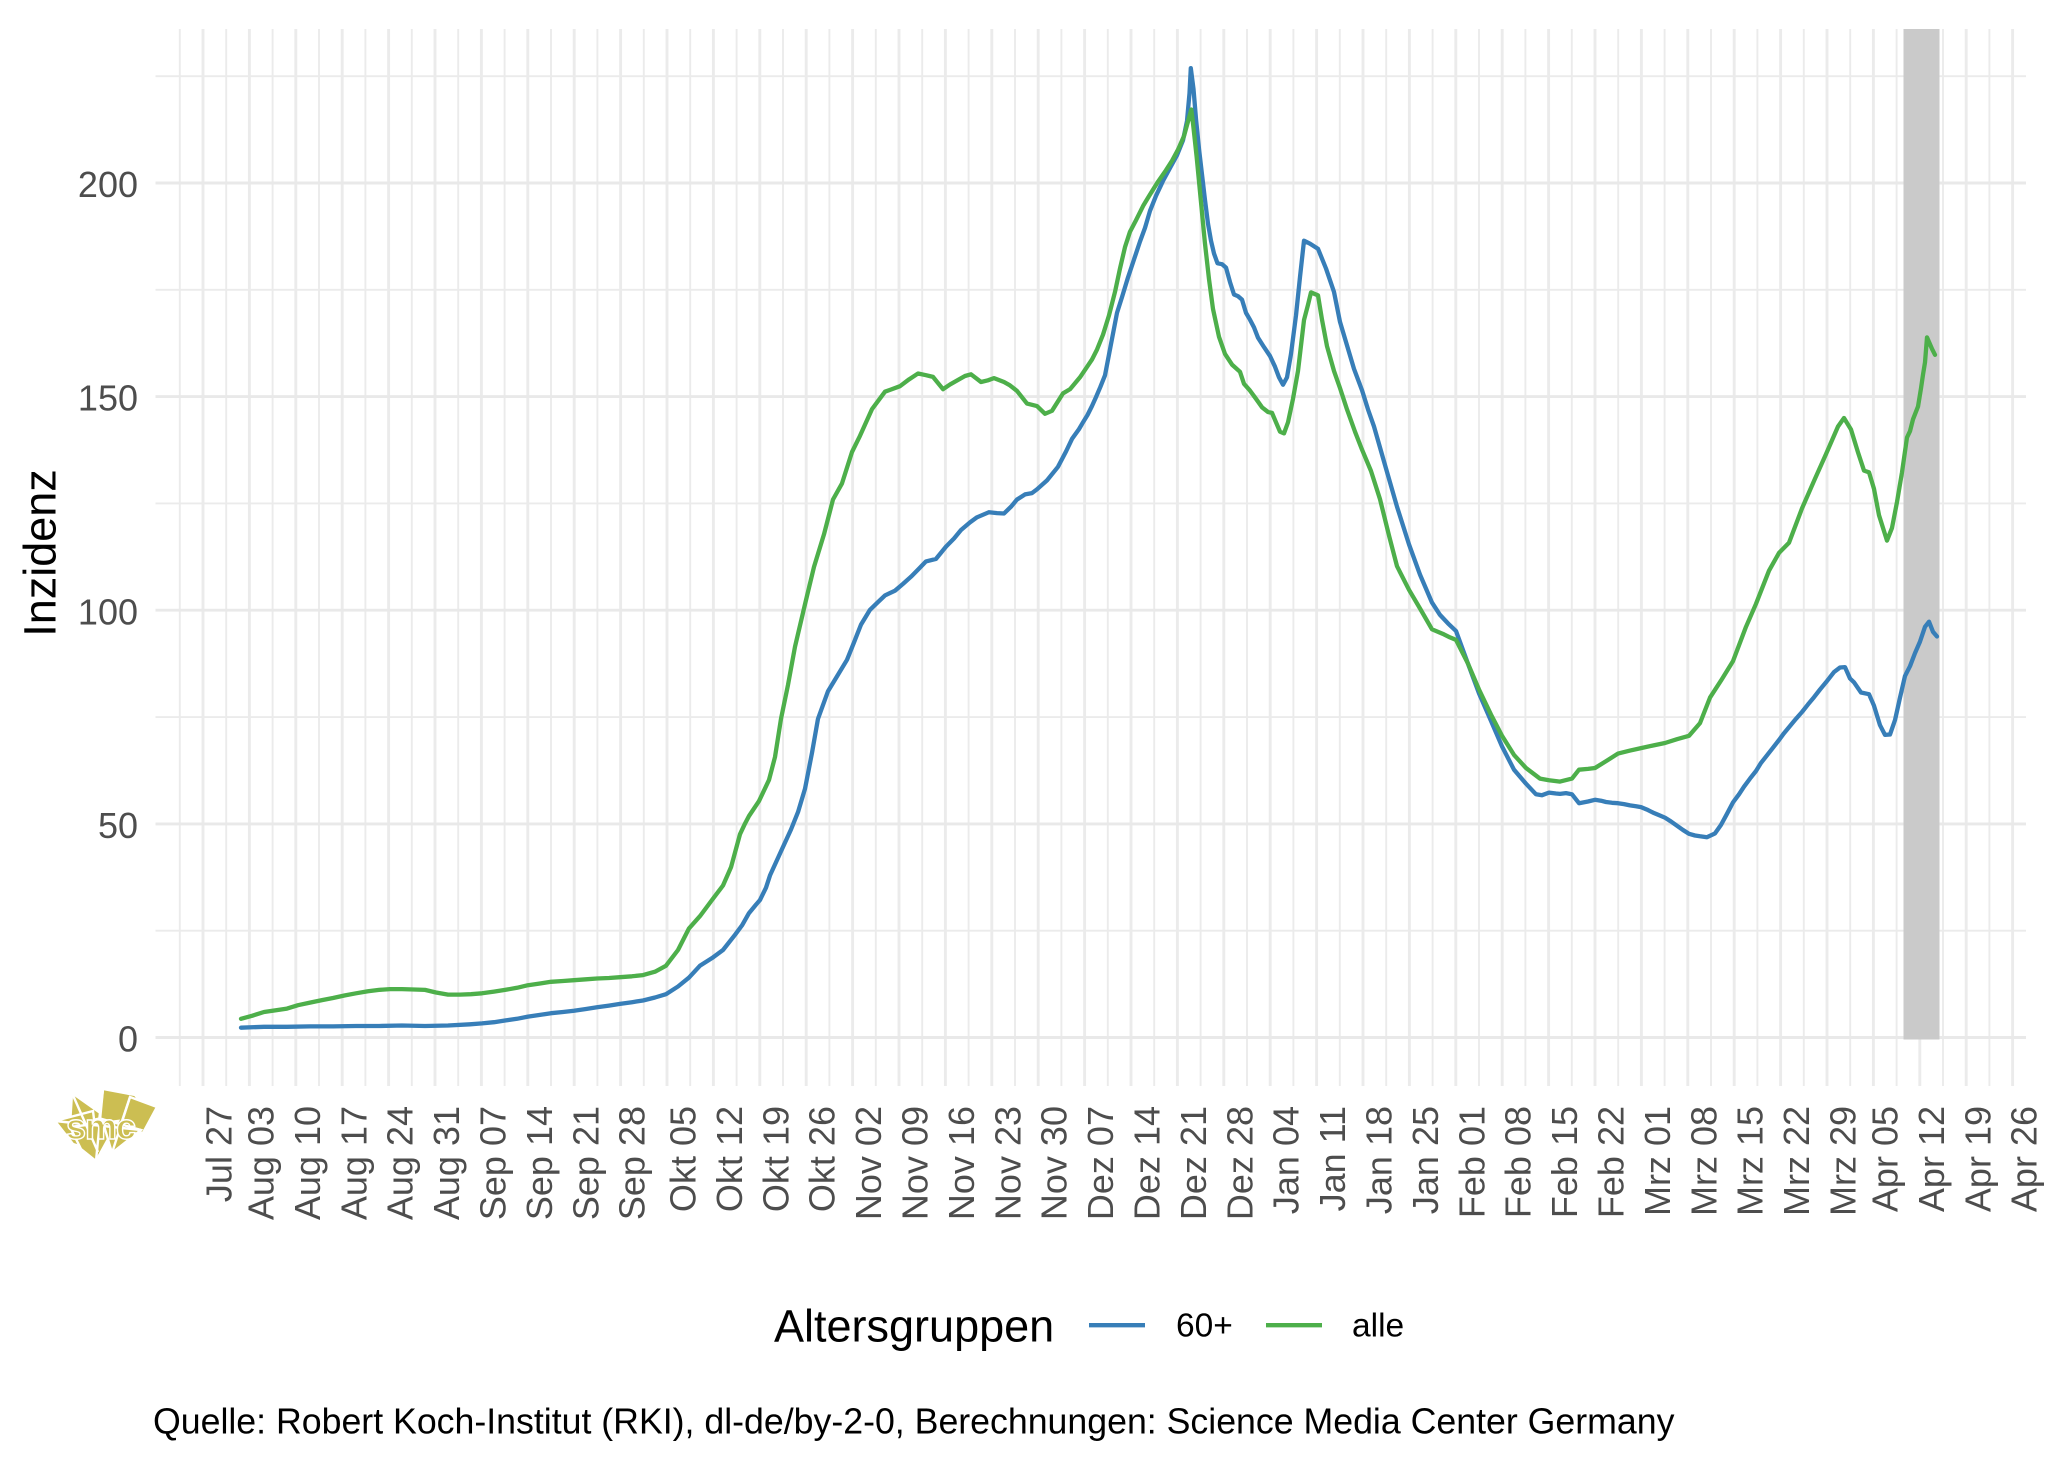 This screenshot has width=2048, height=1467. Describe the element at coordinates (40, 553) in the screenshot. I see `svg-text: Inzidenz` at that location.